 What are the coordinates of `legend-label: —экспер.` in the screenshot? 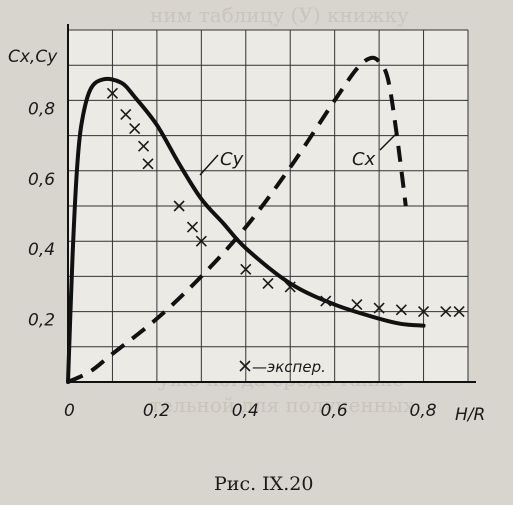 It's located at (289, 367).